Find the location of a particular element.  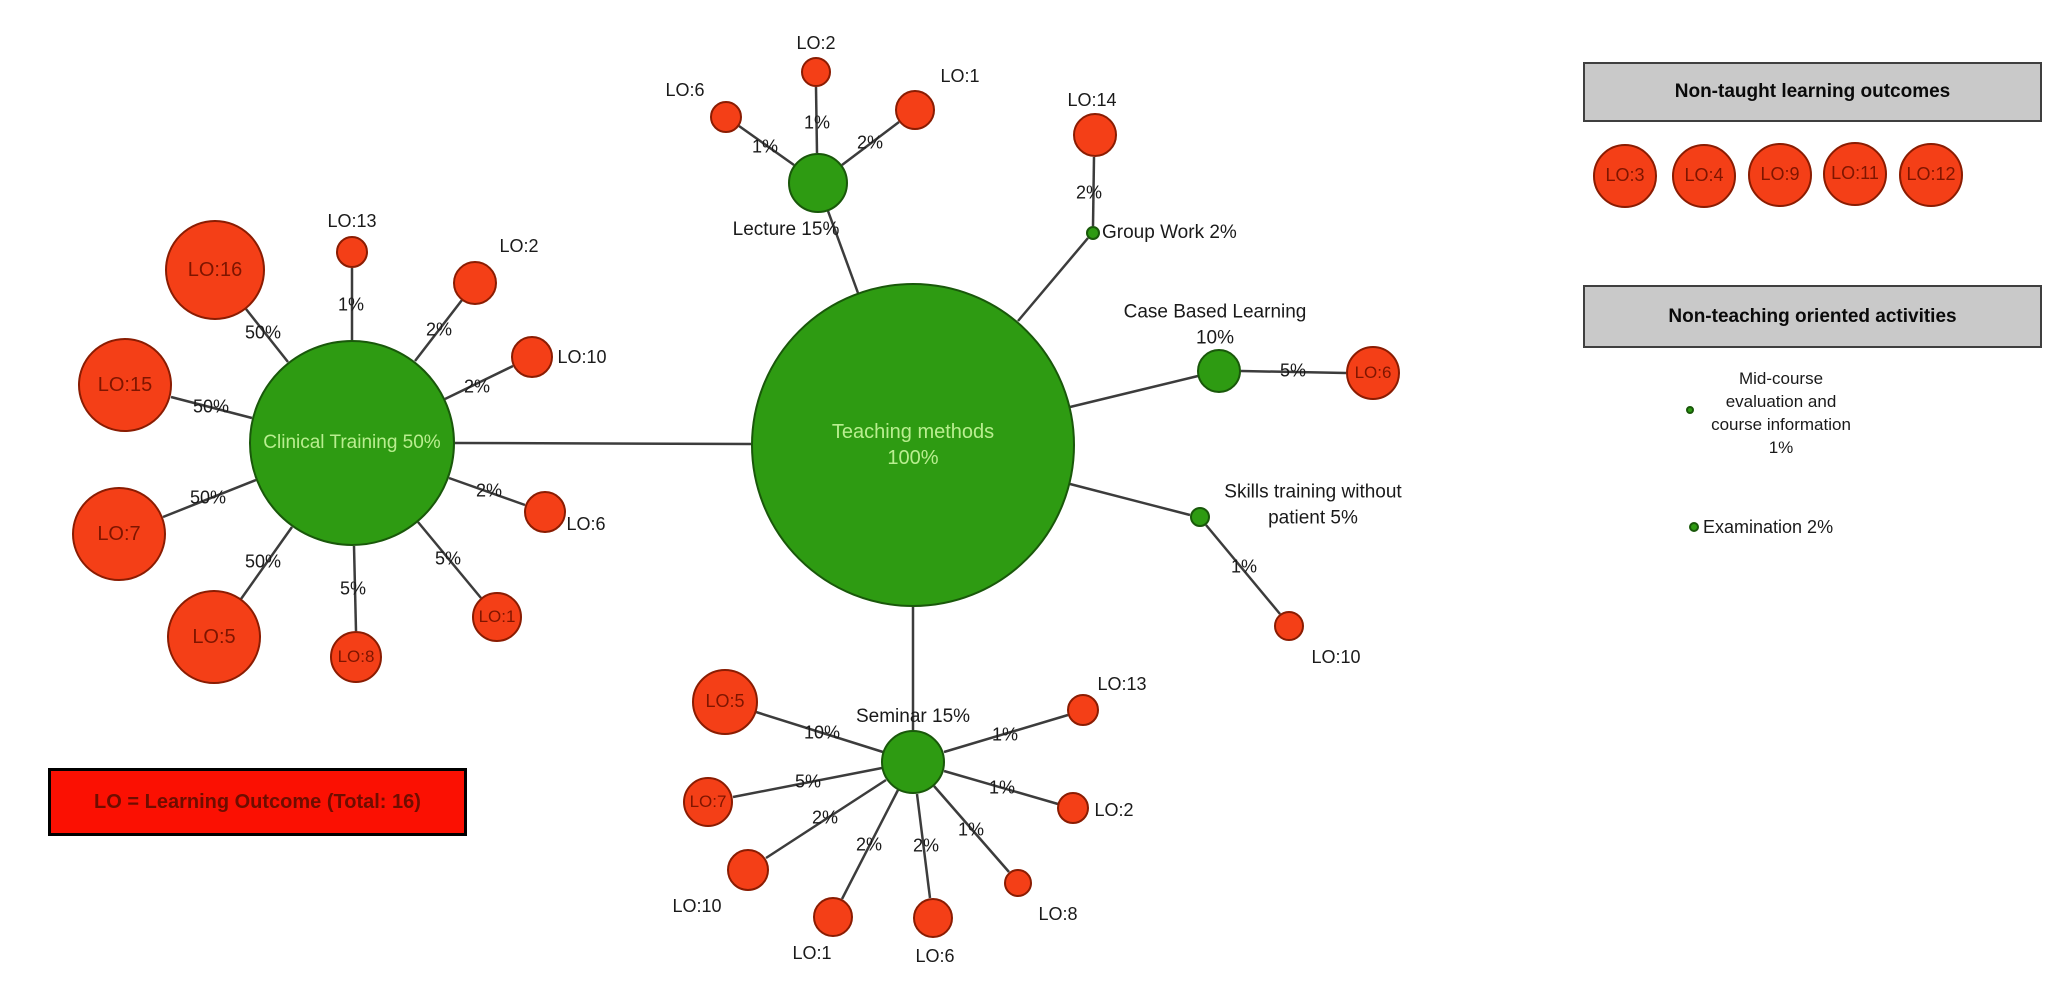

edge-clinical-lo15 is located at coordinates (211, 407).